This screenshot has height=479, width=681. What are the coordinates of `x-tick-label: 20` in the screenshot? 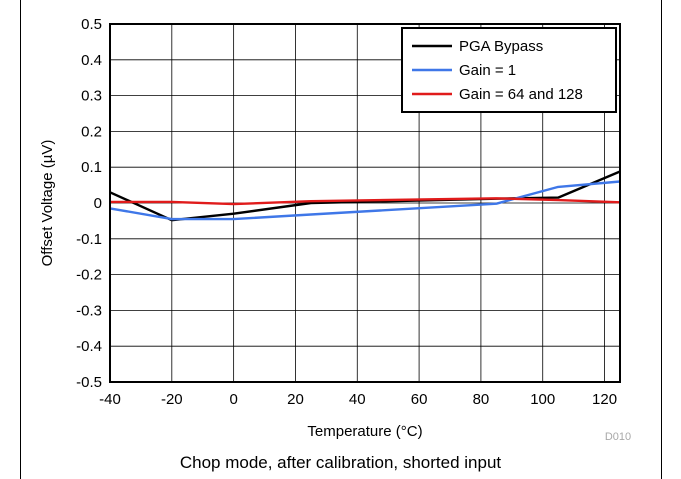 It's located at (295, 399).